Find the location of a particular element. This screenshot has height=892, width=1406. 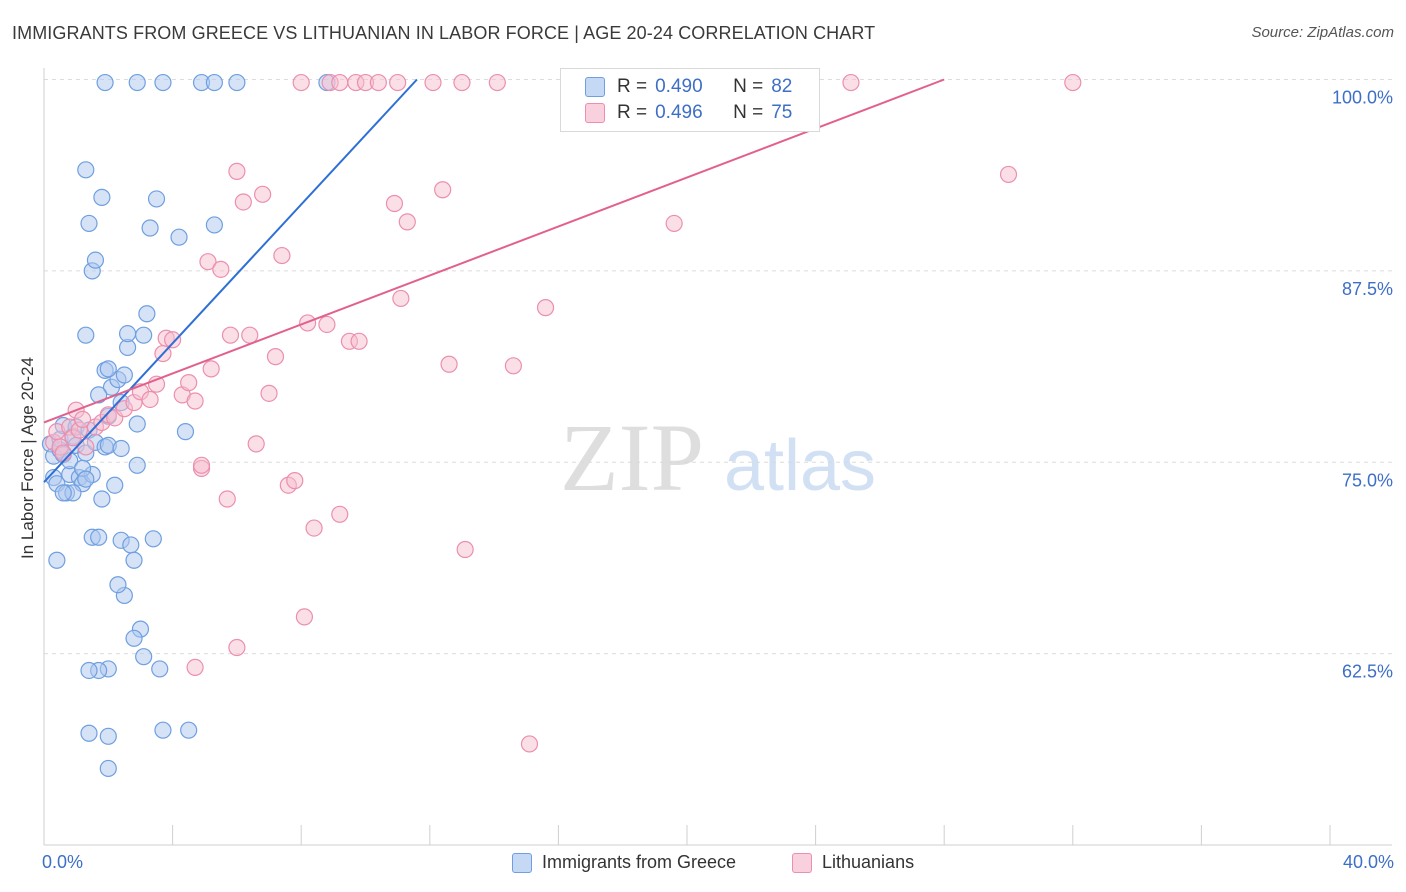

watermark: ZIP atlas is located at coordinates (718, 457).